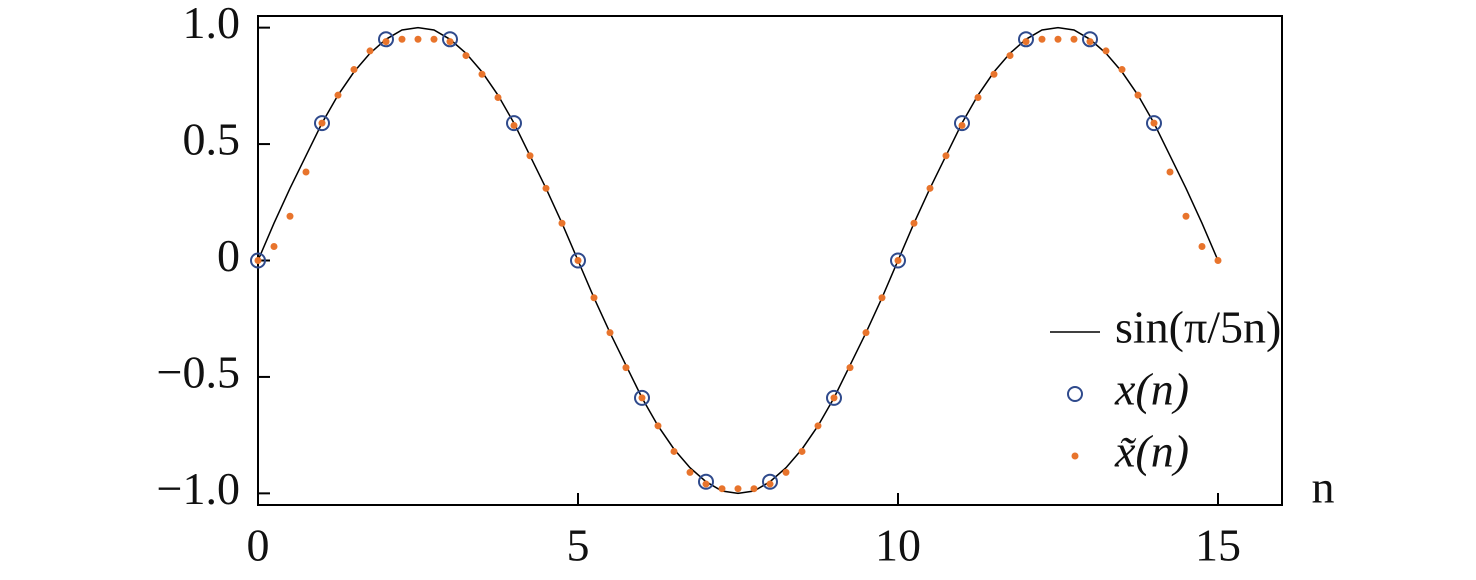 Image resolution: width=1476 pixels, height=580 pixels. Describe the element at coordinates (898, 545) in the screenshot. I see `x-tick-label: 10` at that location.